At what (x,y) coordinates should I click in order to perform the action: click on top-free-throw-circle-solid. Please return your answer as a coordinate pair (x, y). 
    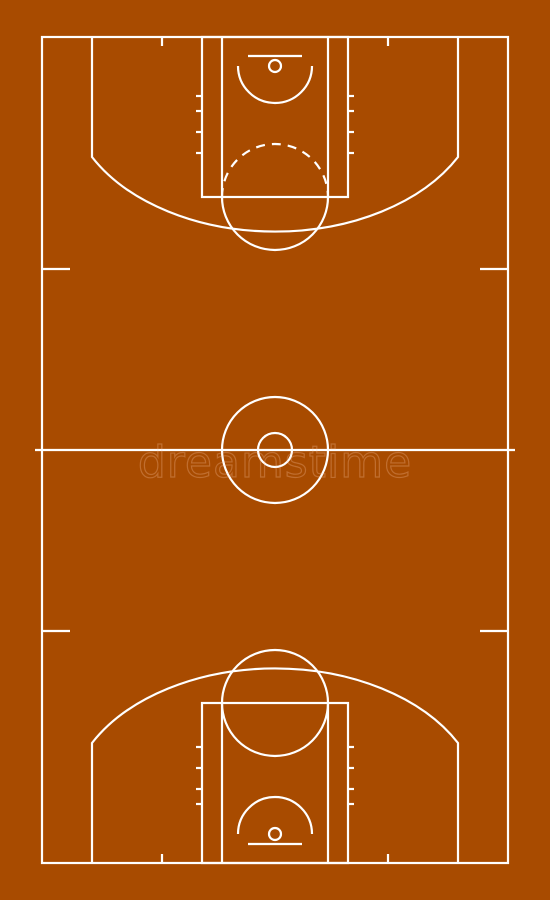
    Looking at the image, I should click on (275, 224).